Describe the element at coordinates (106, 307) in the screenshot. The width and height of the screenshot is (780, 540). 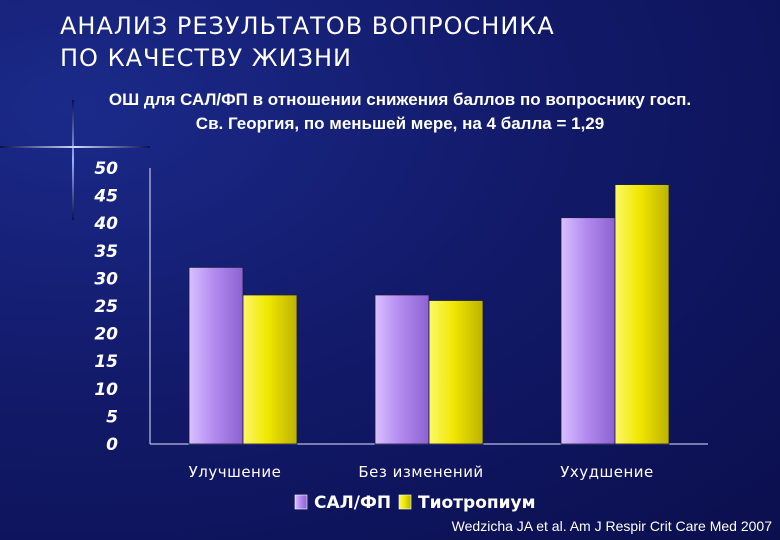
I see `y-tick-label: 25` at that location.